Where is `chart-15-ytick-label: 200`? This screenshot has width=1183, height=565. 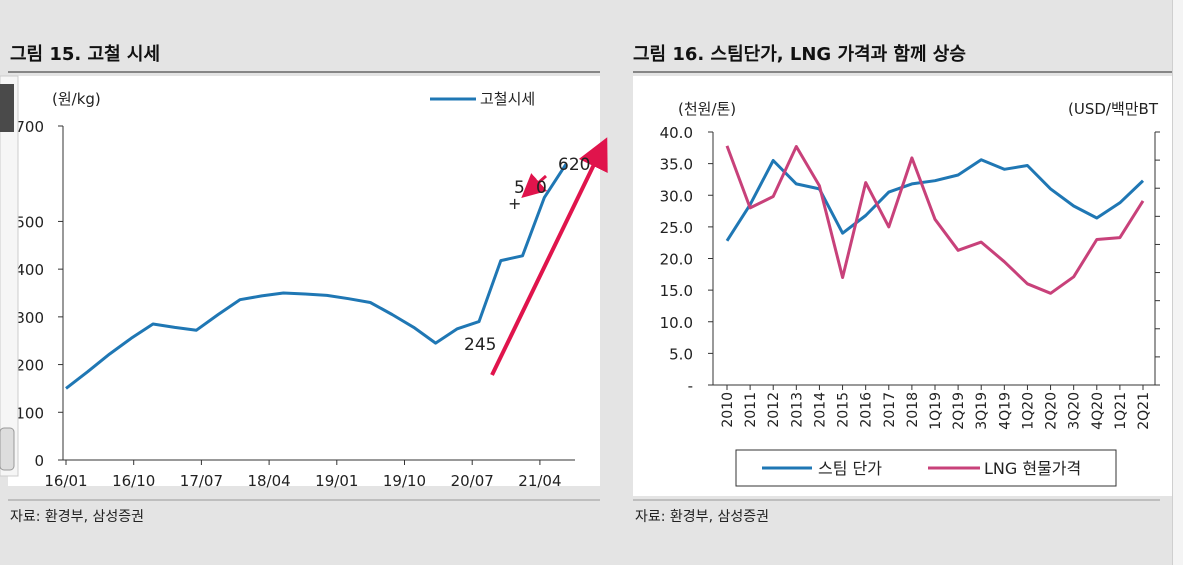
chart-15-ytick-label: 200 is located at coordinates (29, 366).